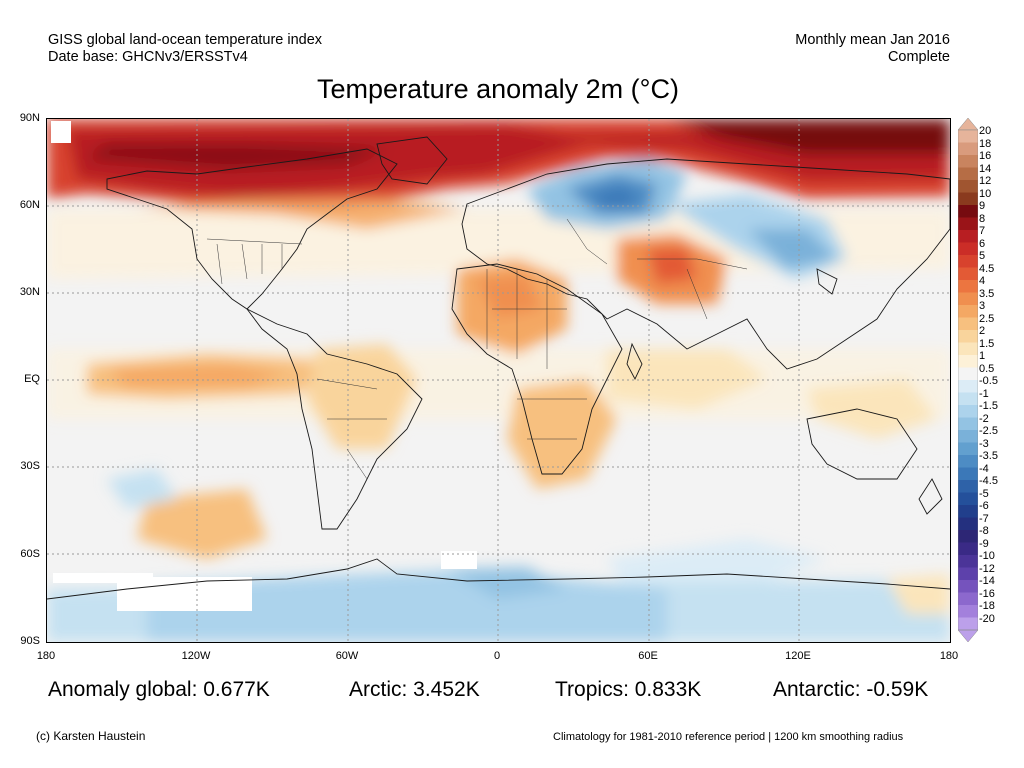 The image size is (1024, 768). I want to click on database-label: Date base: GHCNv3/ERSSTv4, so click(148, 57).